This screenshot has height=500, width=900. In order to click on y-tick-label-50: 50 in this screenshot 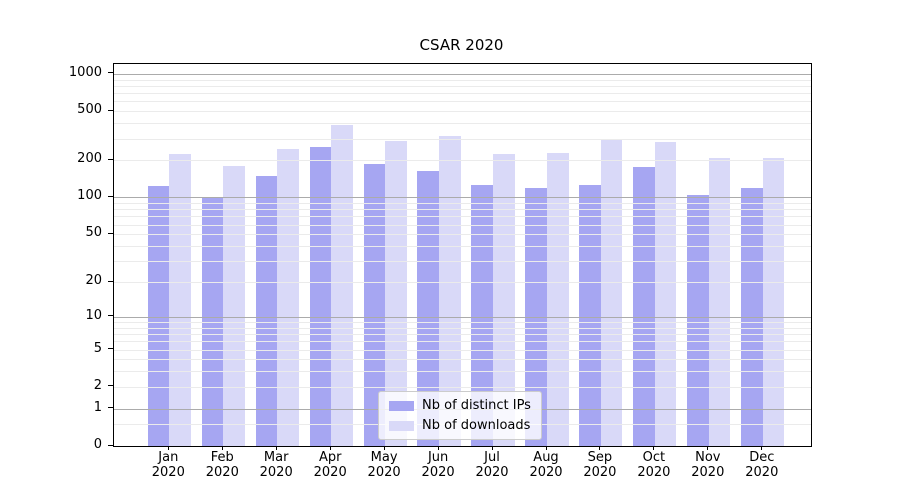, I will do `click(93, 233)`.